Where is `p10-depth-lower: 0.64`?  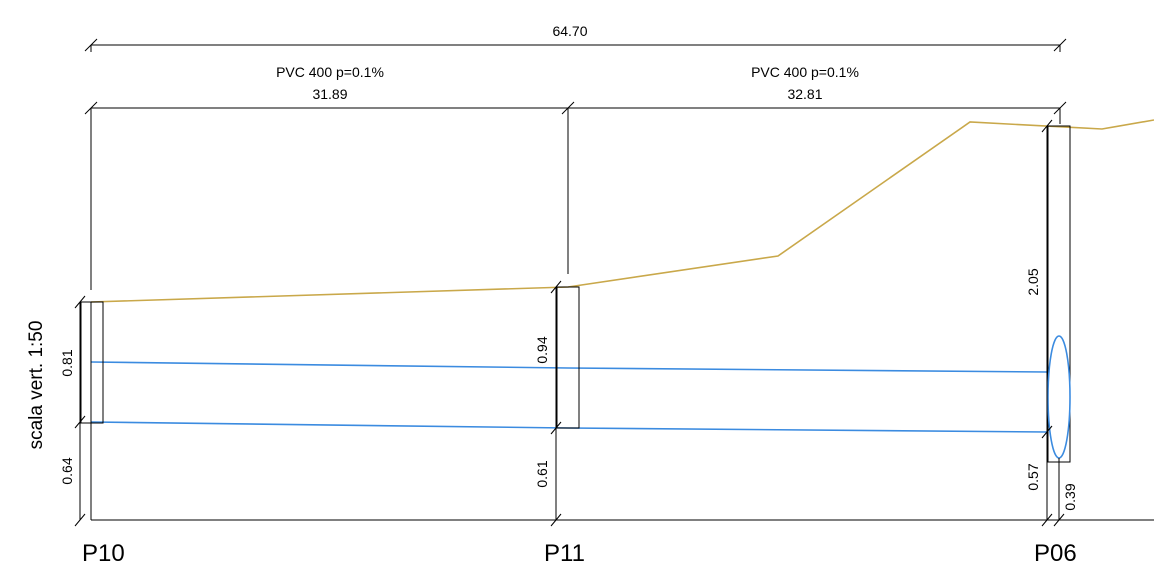
p10-depth-lower: 0.64 is located at coordinates (67, 470).